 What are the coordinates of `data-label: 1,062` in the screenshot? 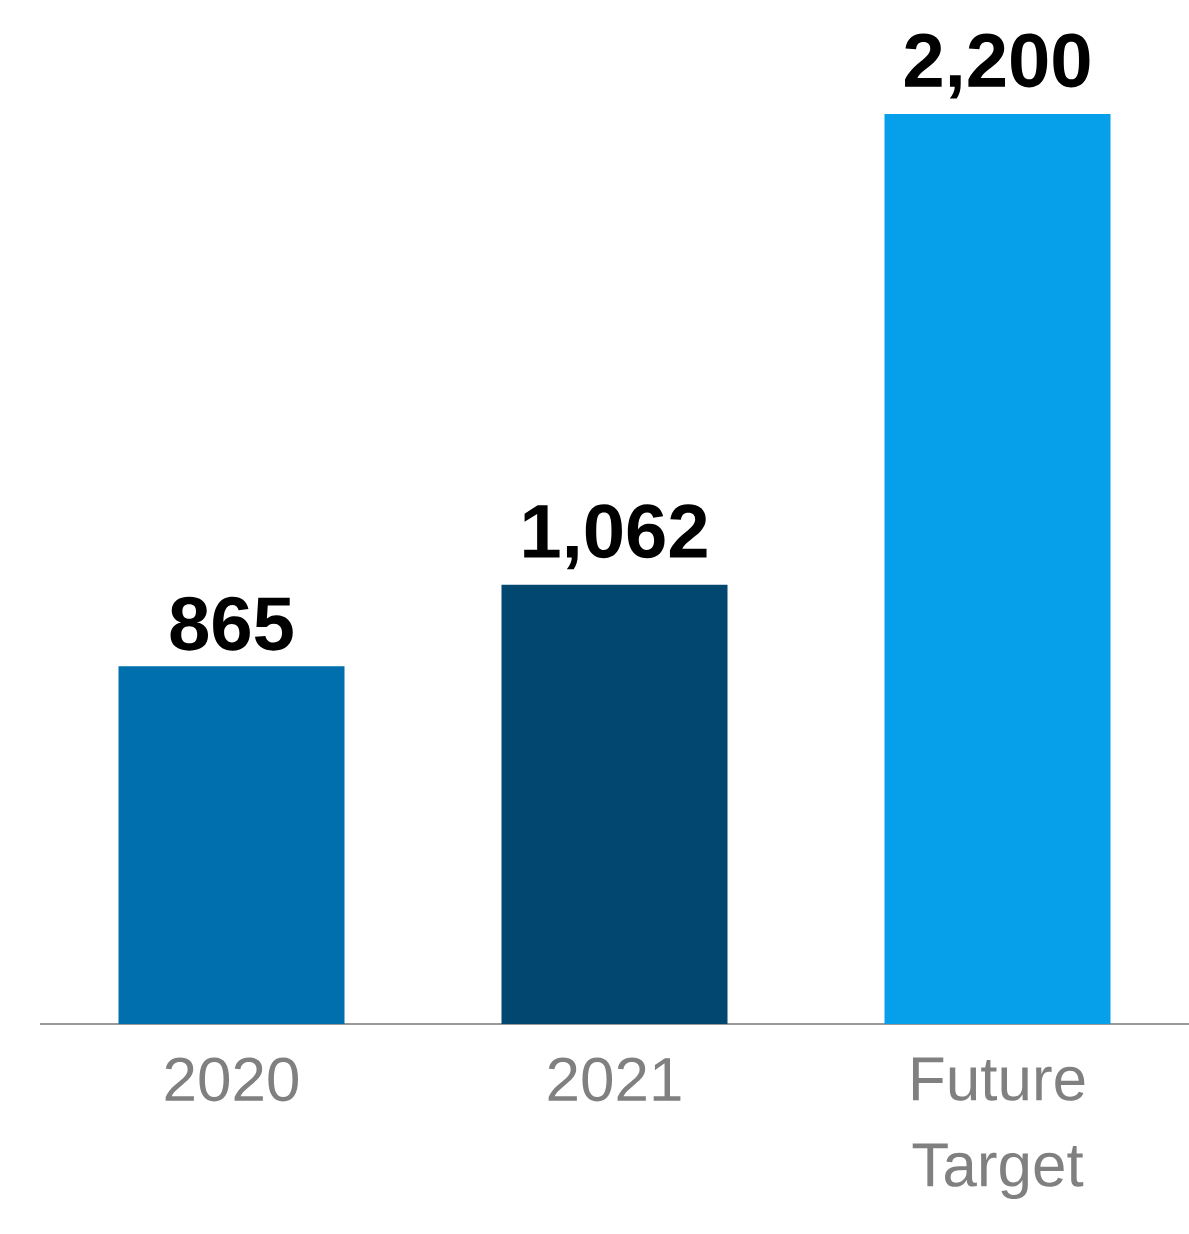 It's located at (615, 537).